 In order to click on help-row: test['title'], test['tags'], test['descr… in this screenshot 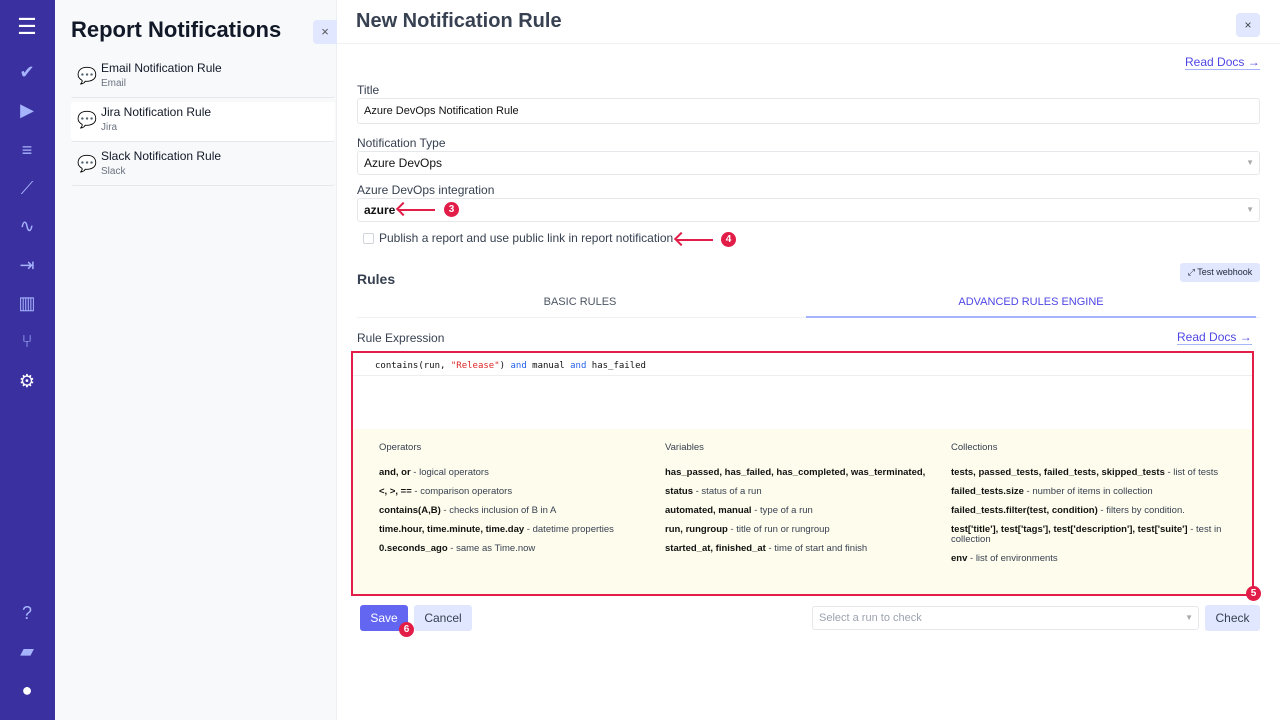, I will do `click(1086, 534)`.